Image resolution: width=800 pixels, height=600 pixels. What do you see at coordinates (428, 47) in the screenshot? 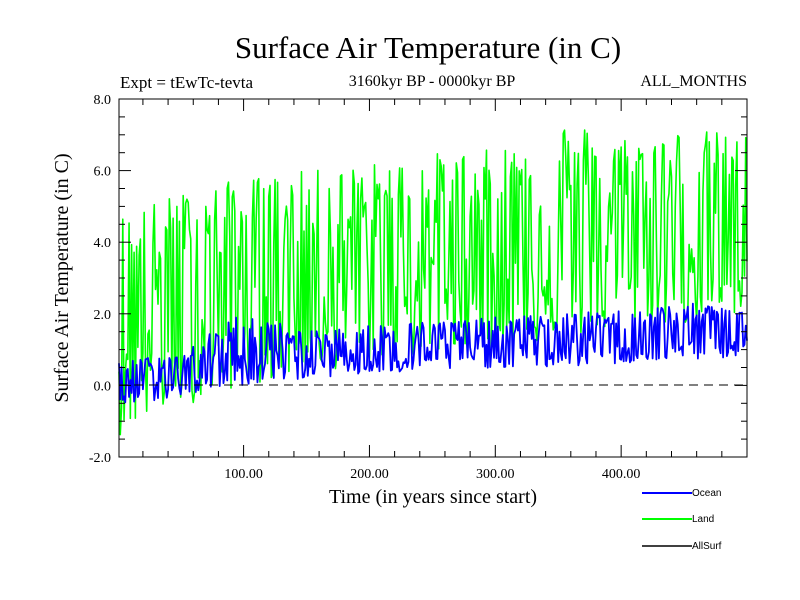
I see `chart-title: Surface Air Temperature (in C)` at bounding box center [428, 47].